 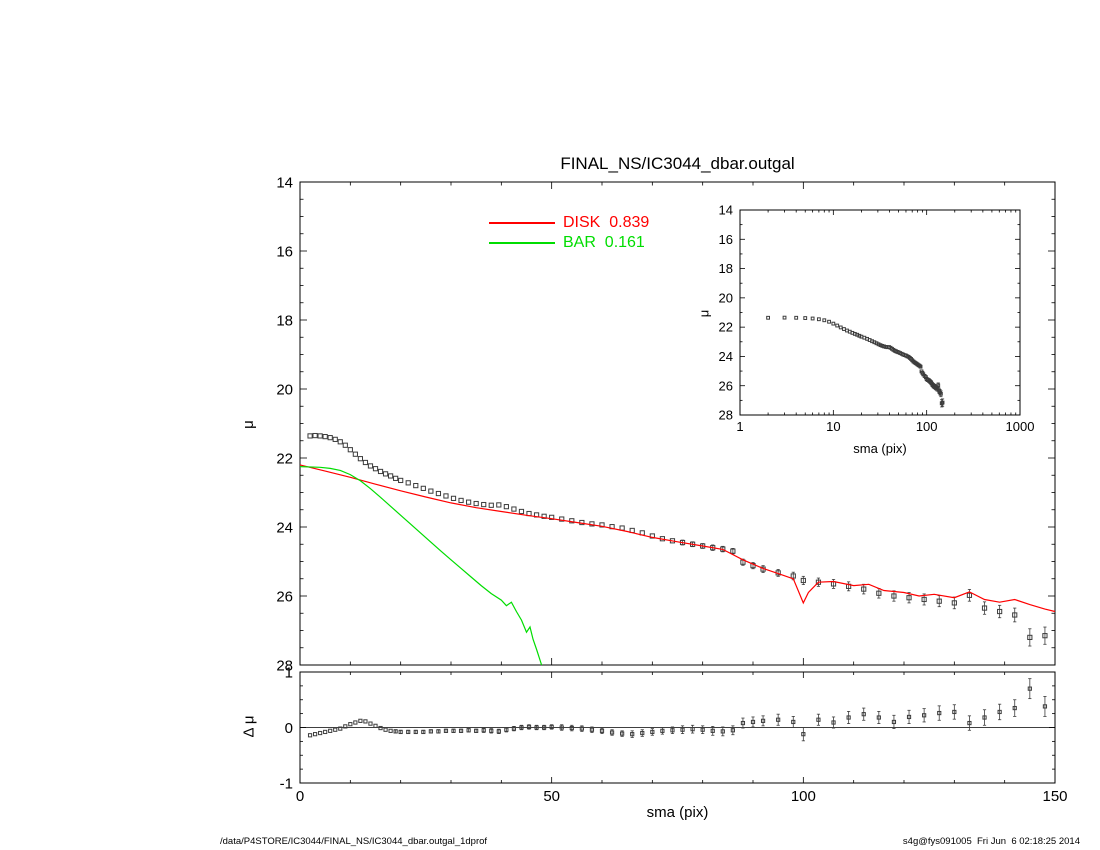 What do you see at coordinates (991, 841) in the screenshot?
I see `footer-user-timestamp: s4g@fys091005 Fri Jun 6 02:18:25 2014` at bounding box center [991, 841].